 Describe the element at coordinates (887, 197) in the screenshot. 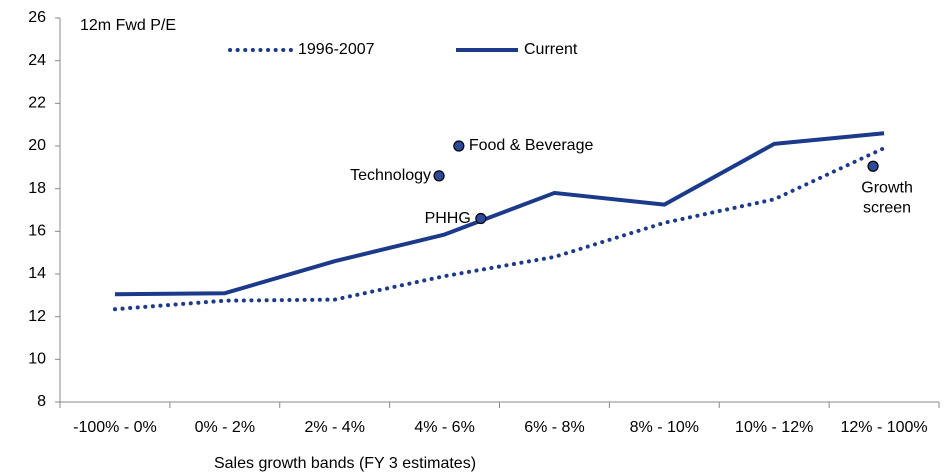

I see `point-label: Growth screen` at that location.